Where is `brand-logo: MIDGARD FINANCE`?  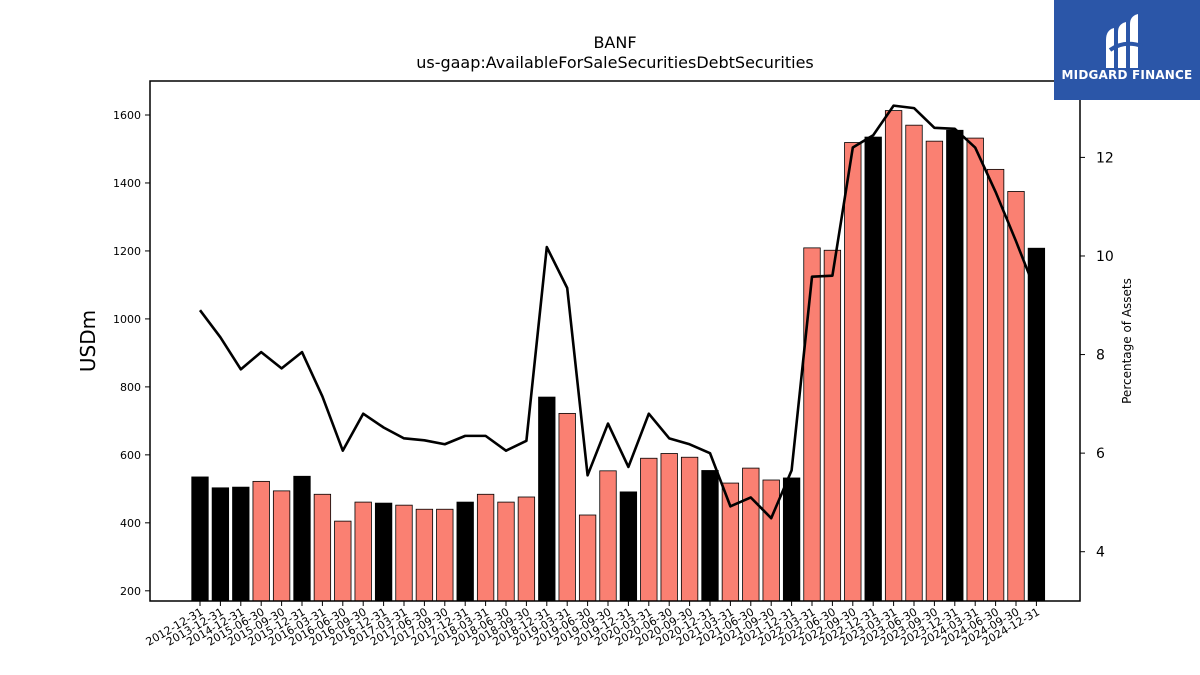
brand-logo: MIDGARD FINANCE is located at coordinates (1127, 50).